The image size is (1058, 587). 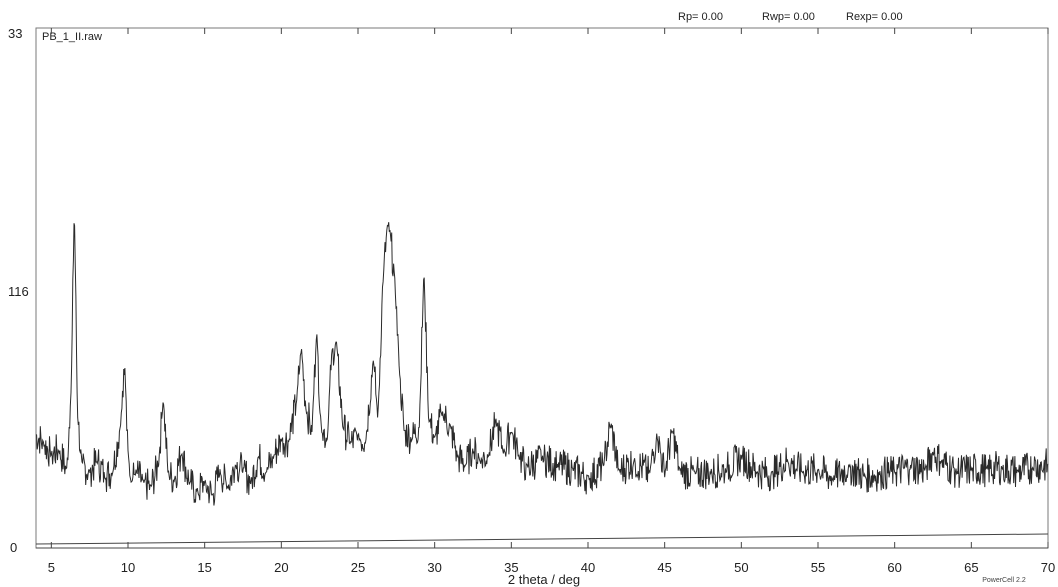 What do you see at coordinates (511, 567) in the screenshot?
I see `x-tick-label-35: 35` at bounding box center [511, 567].